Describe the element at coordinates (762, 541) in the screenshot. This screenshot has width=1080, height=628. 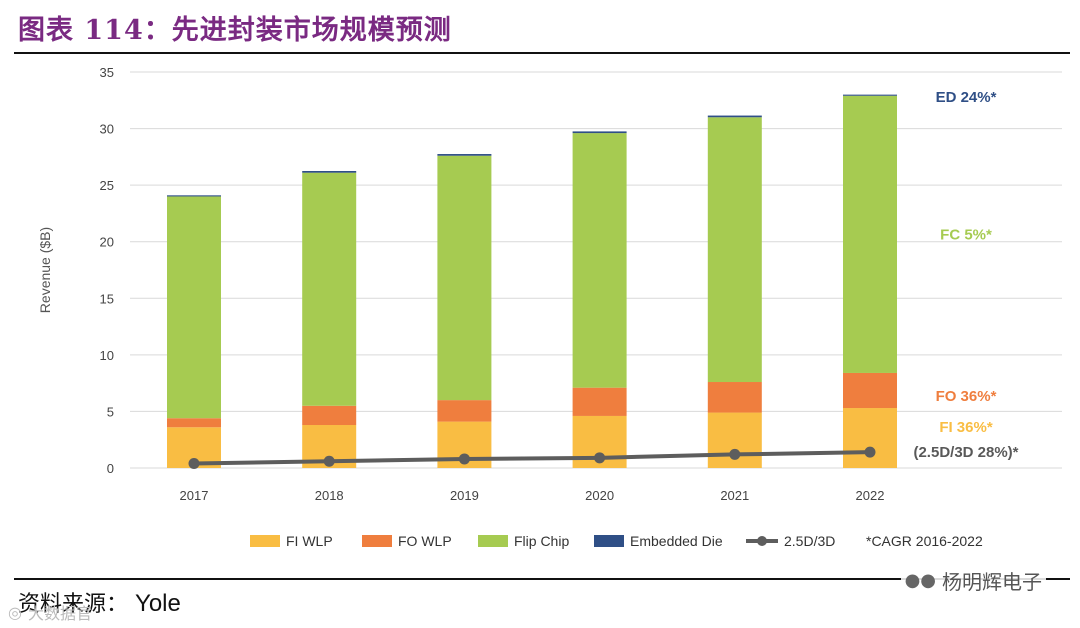
I see `legend-marker` at that location.